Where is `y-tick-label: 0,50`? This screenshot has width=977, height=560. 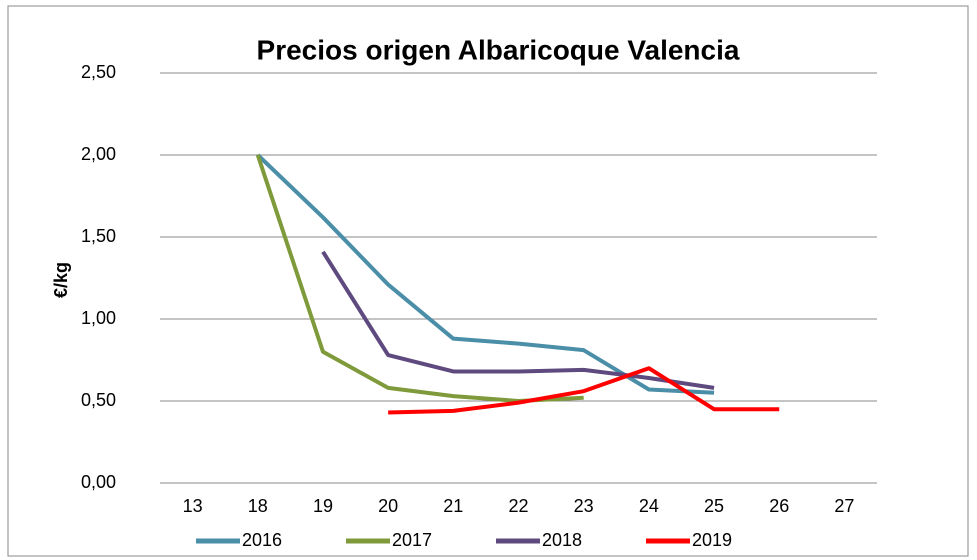
y-tick-label: 0,50 is located at coordinates (98, 400).